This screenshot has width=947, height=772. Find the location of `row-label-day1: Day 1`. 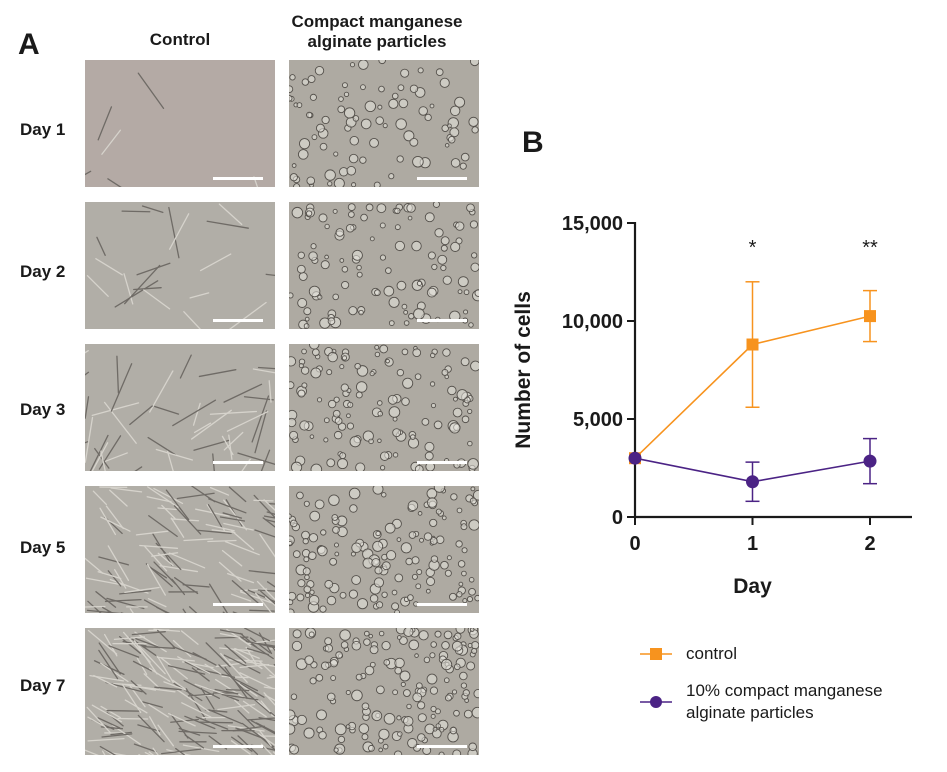

row-label-day1: Day 1 is located at coordinates (43, 129).